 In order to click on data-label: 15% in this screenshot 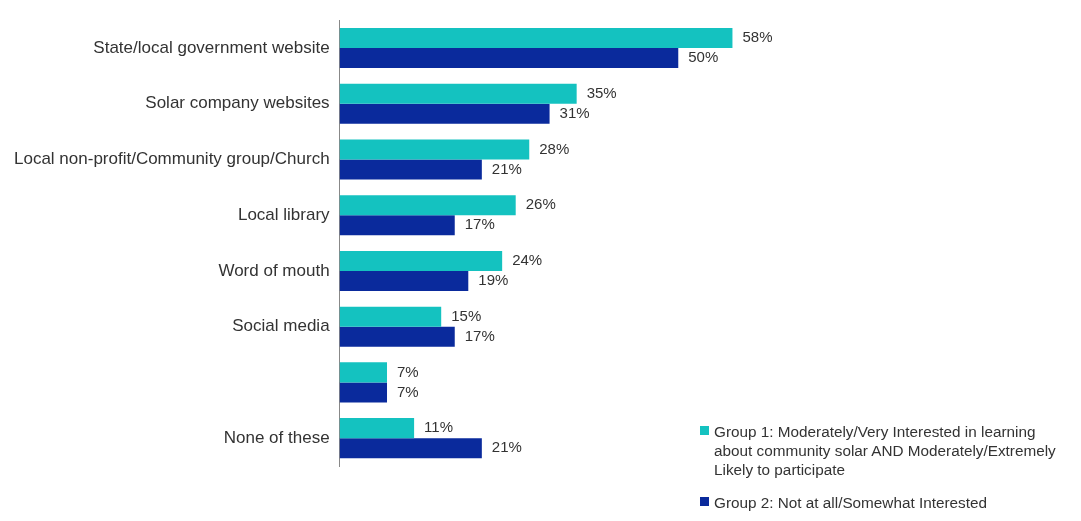, I will do `click(466, 315)`.